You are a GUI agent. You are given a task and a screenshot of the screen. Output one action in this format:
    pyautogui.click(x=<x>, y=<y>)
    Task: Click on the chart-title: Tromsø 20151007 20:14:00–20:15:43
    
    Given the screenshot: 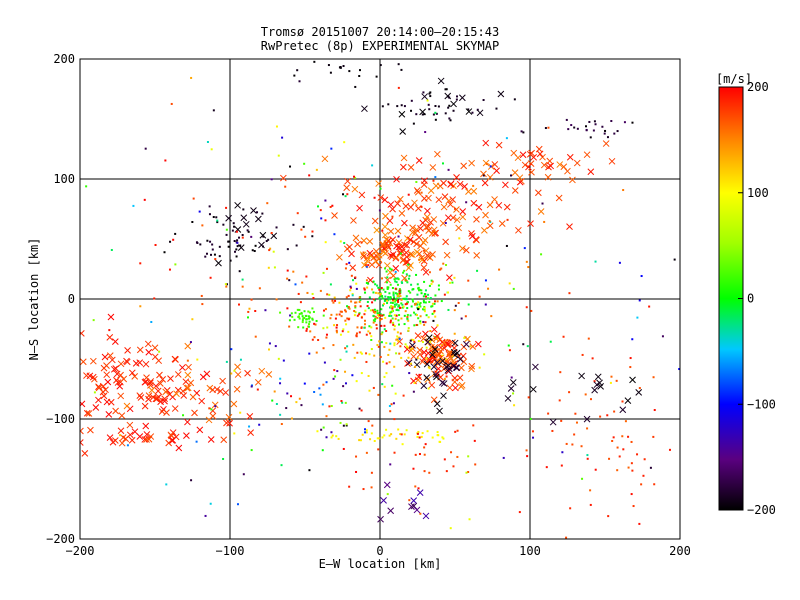 What is the action you would take?
    pyautogui.click(x=380, y=32)
    